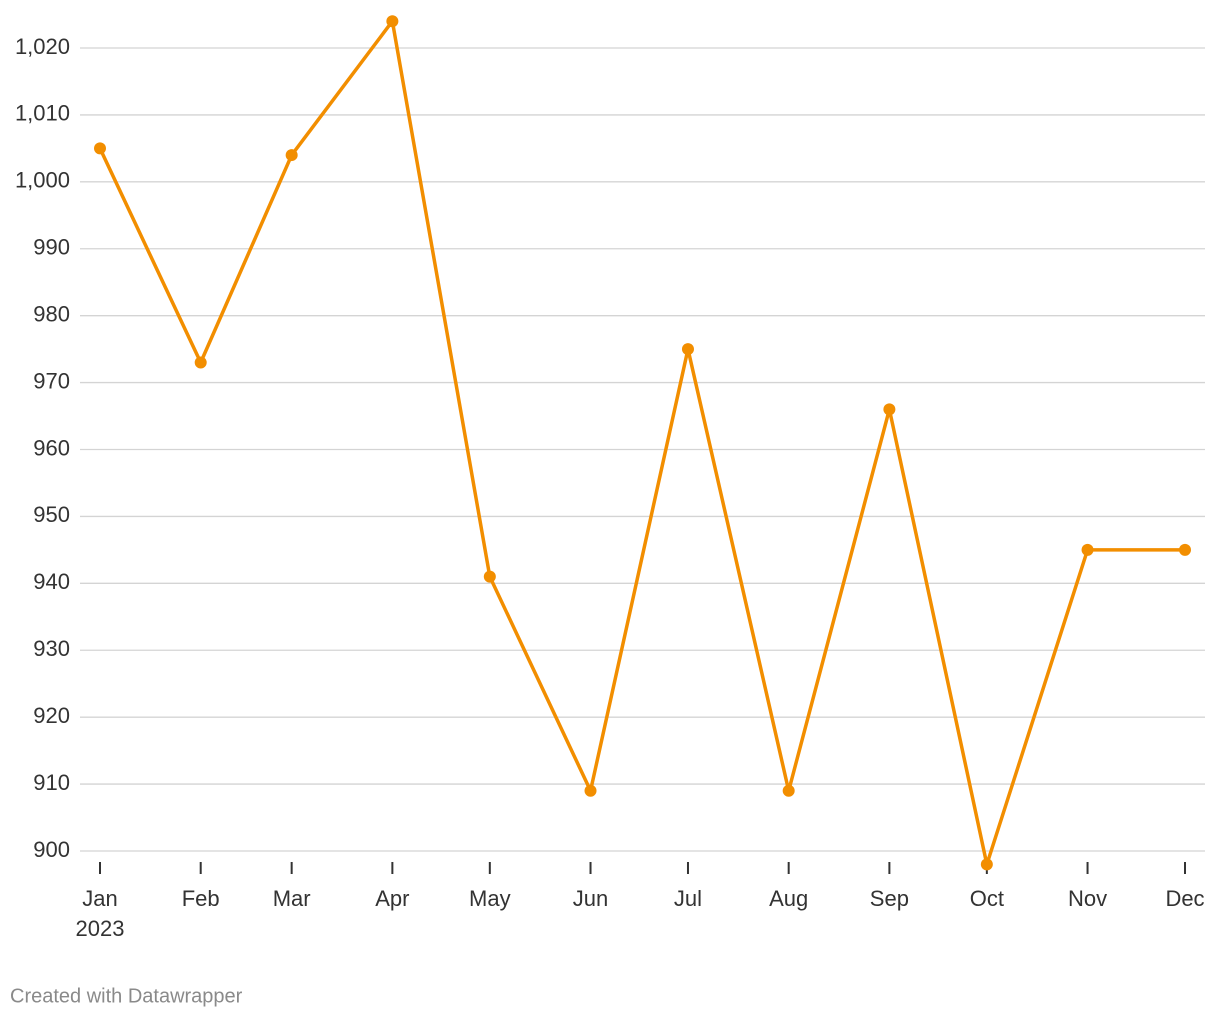  What do you see at coordinates (42, 180) in the screenshot?
I see `y-tick-label: 1,000` at bounding box center [42, 180].